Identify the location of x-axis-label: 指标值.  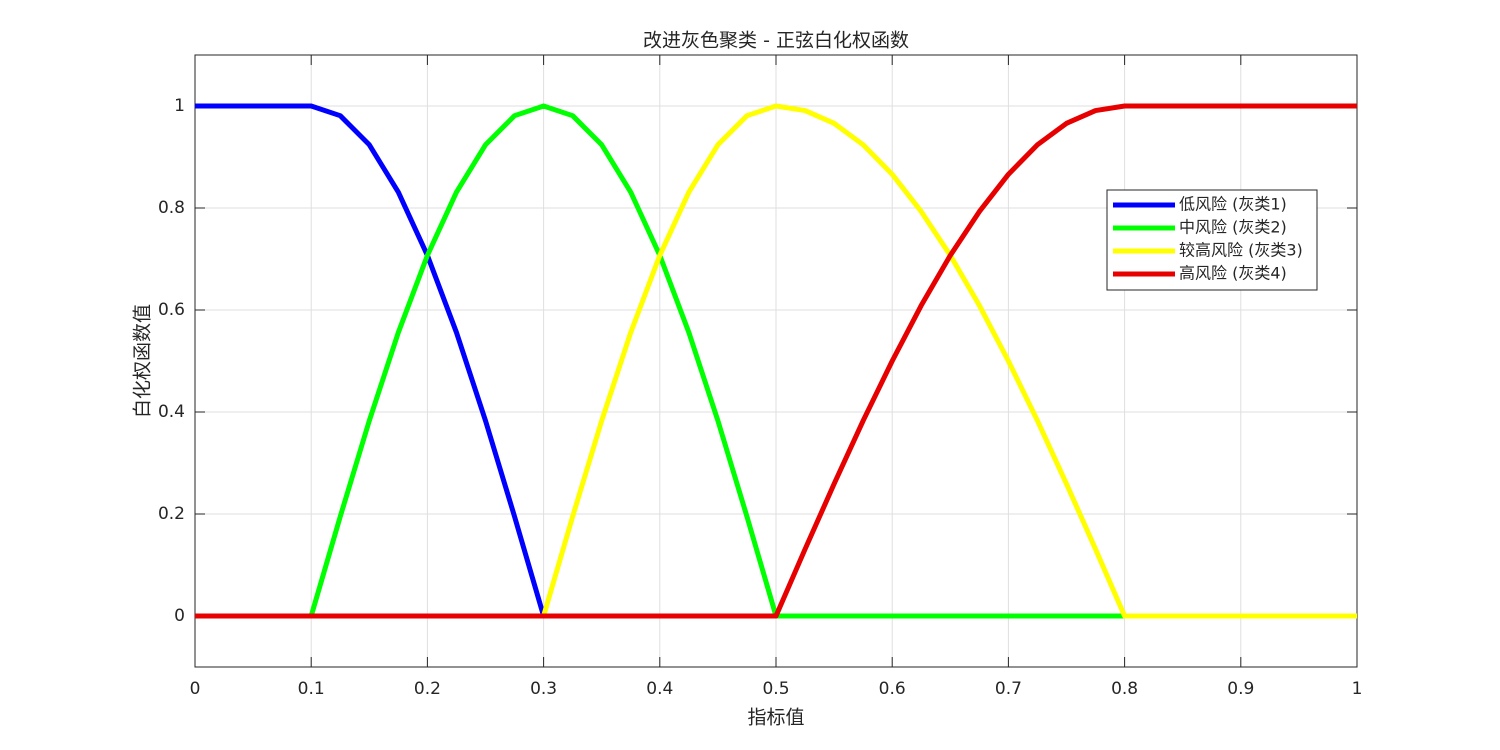
(775, 718).